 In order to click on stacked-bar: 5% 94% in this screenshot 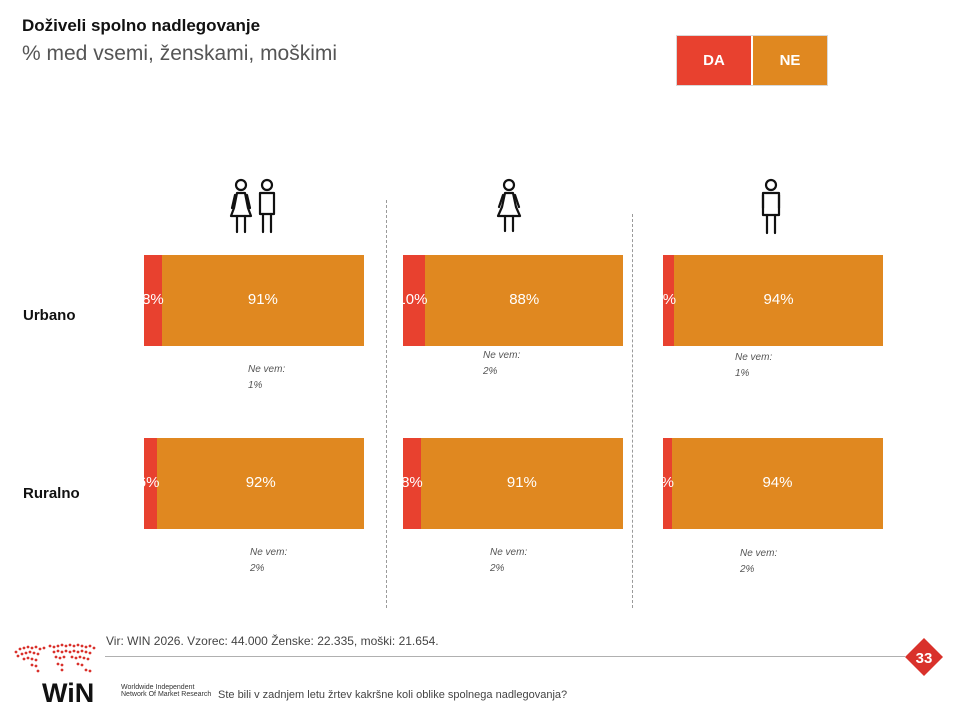, I will do `click(773, 300)`.